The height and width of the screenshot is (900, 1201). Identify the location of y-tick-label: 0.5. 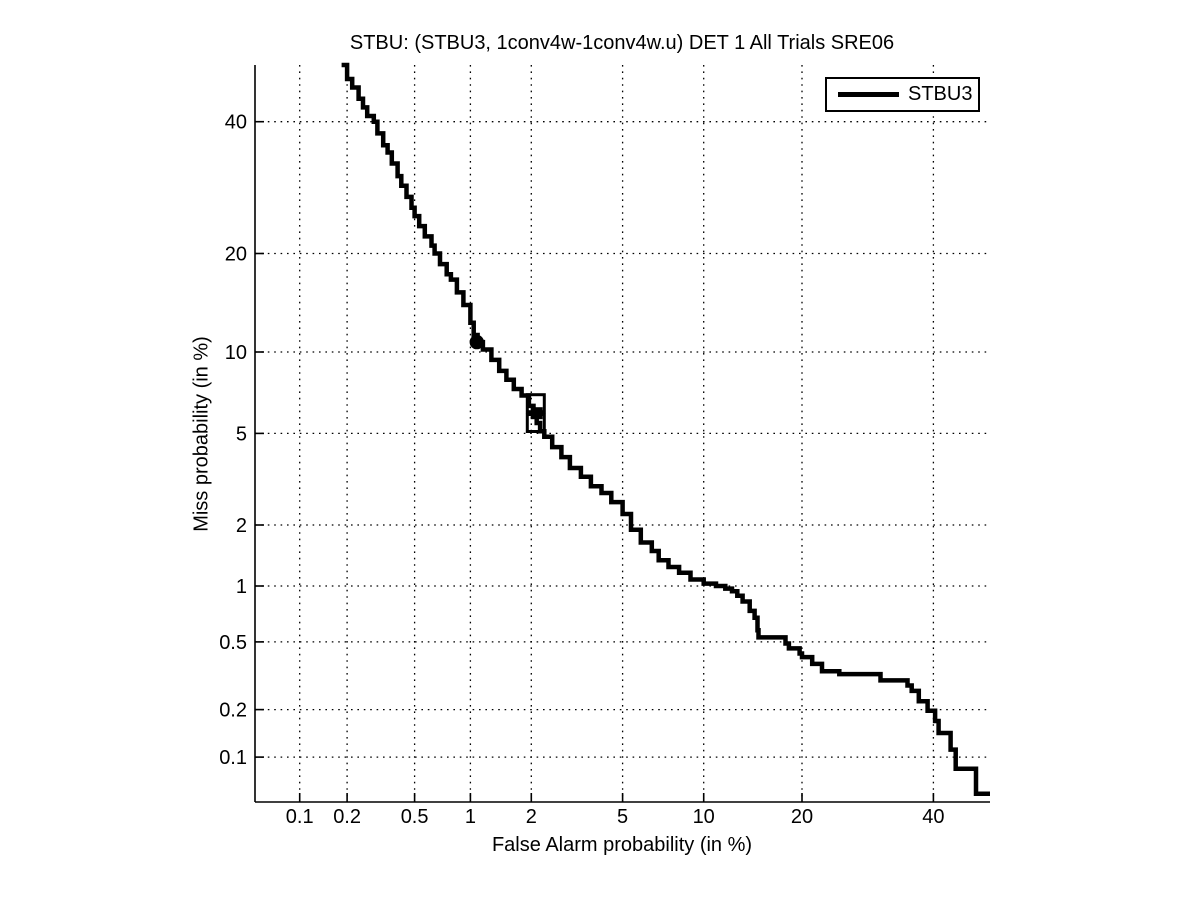
(233, 643).